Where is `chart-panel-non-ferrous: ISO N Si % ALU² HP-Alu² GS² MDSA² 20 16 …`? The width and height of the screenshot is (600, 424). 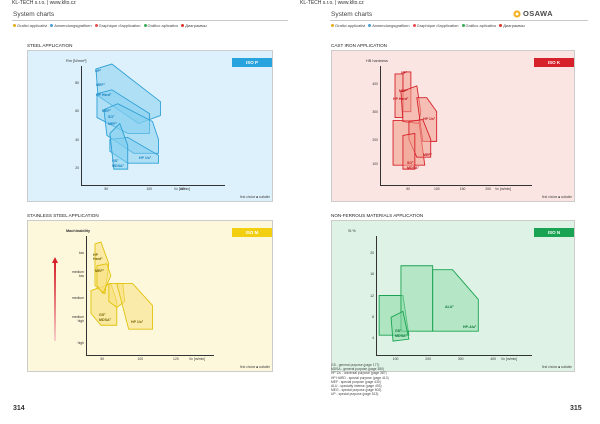 chart-panel-non-ferrous: ISO N Si % ALU² HP-Alu² GS² MDSA² 20 16 … is located at coordinates (453, 296).